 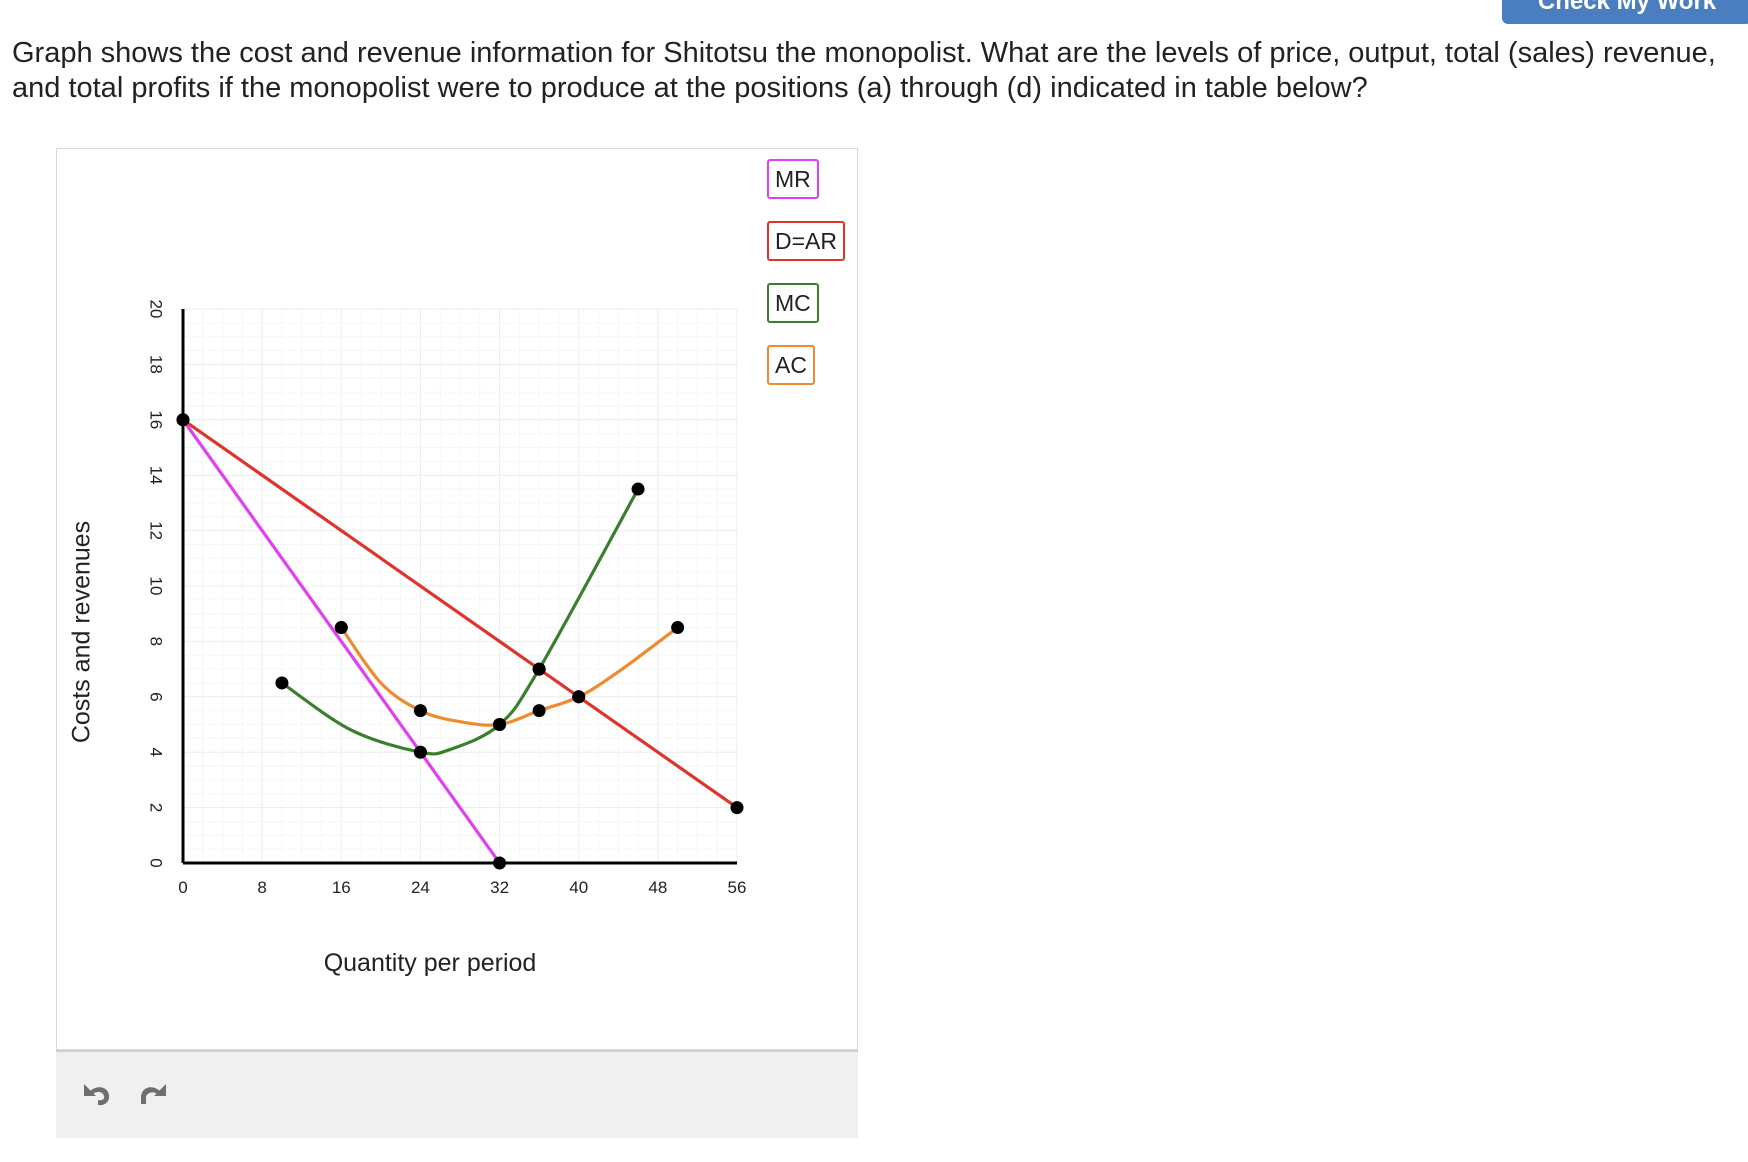 I want to click on y-tick-label: 18, so click(x=156, y=364).